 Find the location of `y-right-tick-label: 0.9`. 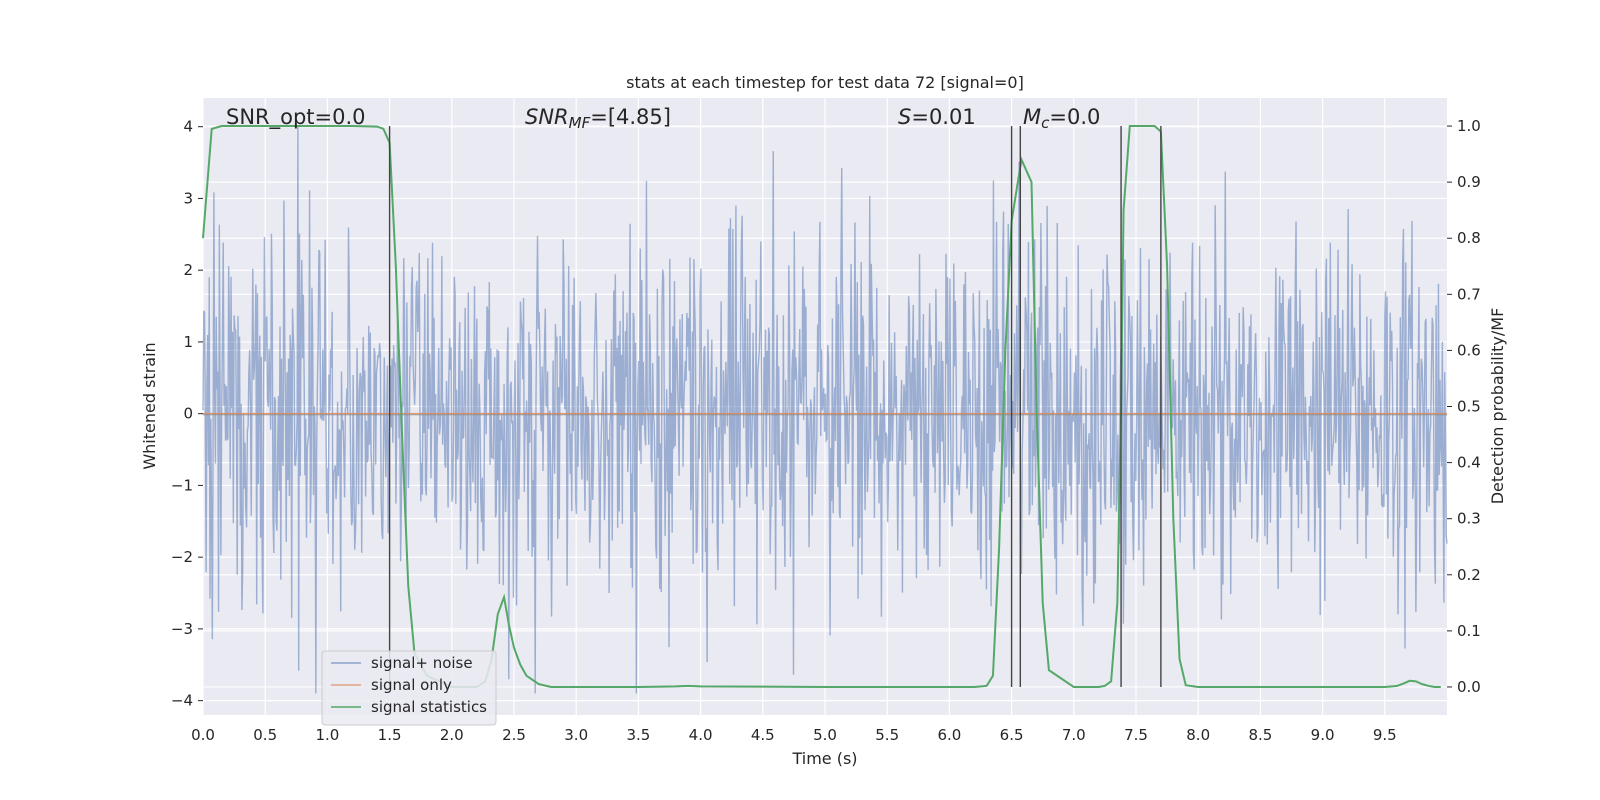

y-right-tick-label: 0.9 is located at coordinates (1469, 182).